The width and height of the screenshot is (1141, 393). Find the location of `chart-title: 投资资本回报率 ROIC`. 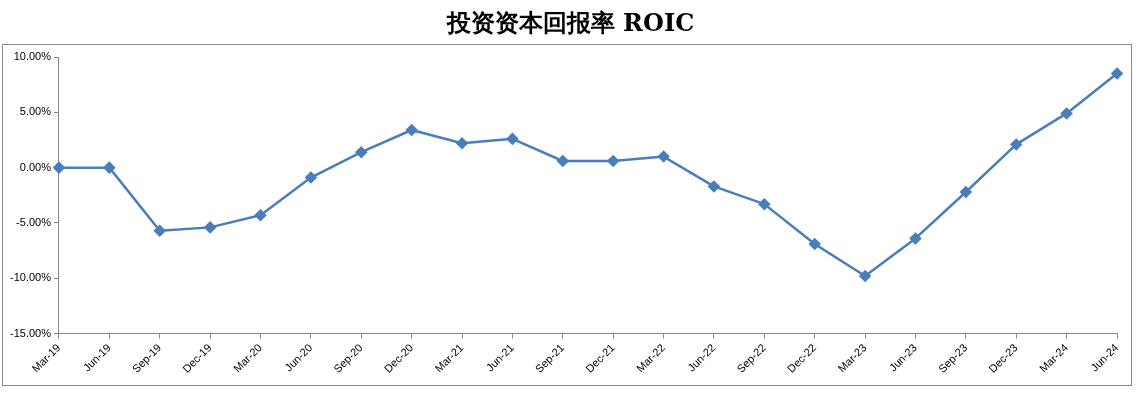

chart-title: 投资资本回报率 ROIC is located at coordinates (570, 23).